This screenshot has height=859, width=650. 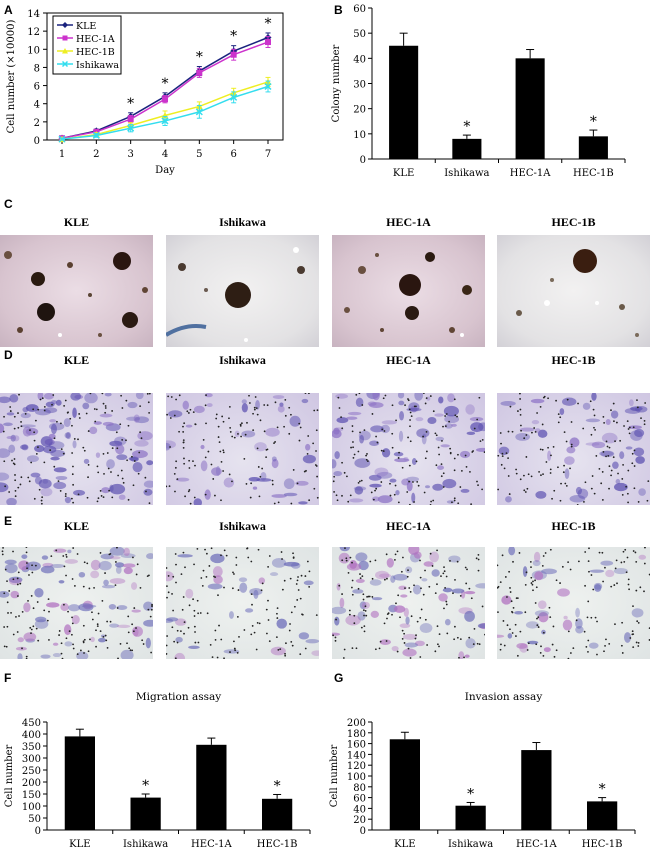 What do you see at coordinates (356, 745) in the screenshot?
I see `y-tick-label: 160` at bounding box center [356, 745].